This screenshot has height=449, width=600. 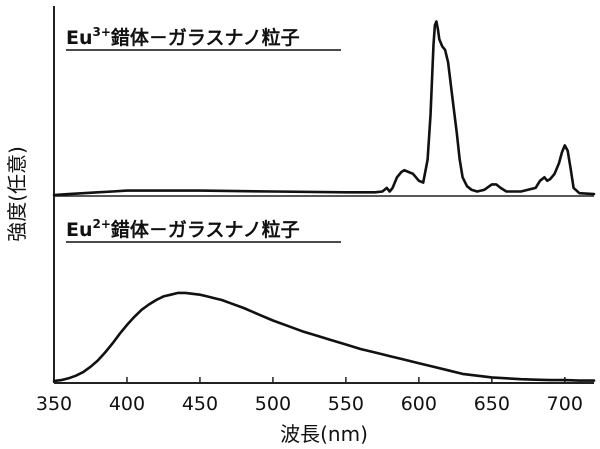 I want to click on x-tick-label: 400, so click(x=127, y=404).